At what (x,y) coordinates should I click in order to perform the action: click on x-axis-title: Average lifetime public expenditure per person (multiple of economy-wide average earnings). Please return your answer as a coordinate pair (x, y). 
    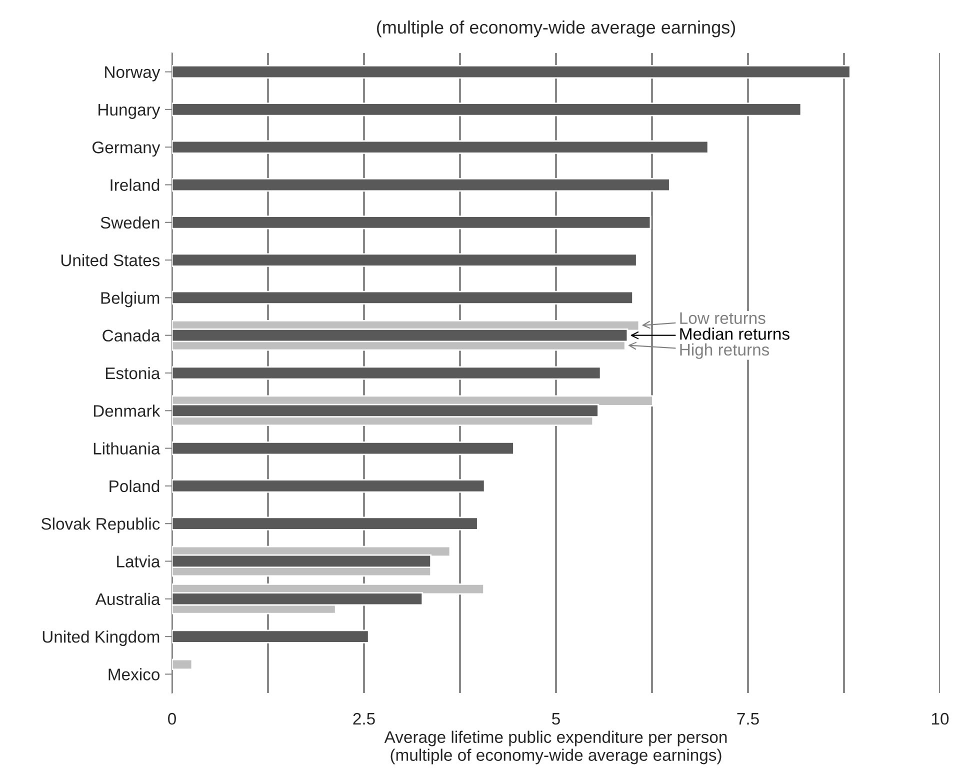
    Looking at the image, I should click on (555, 747).